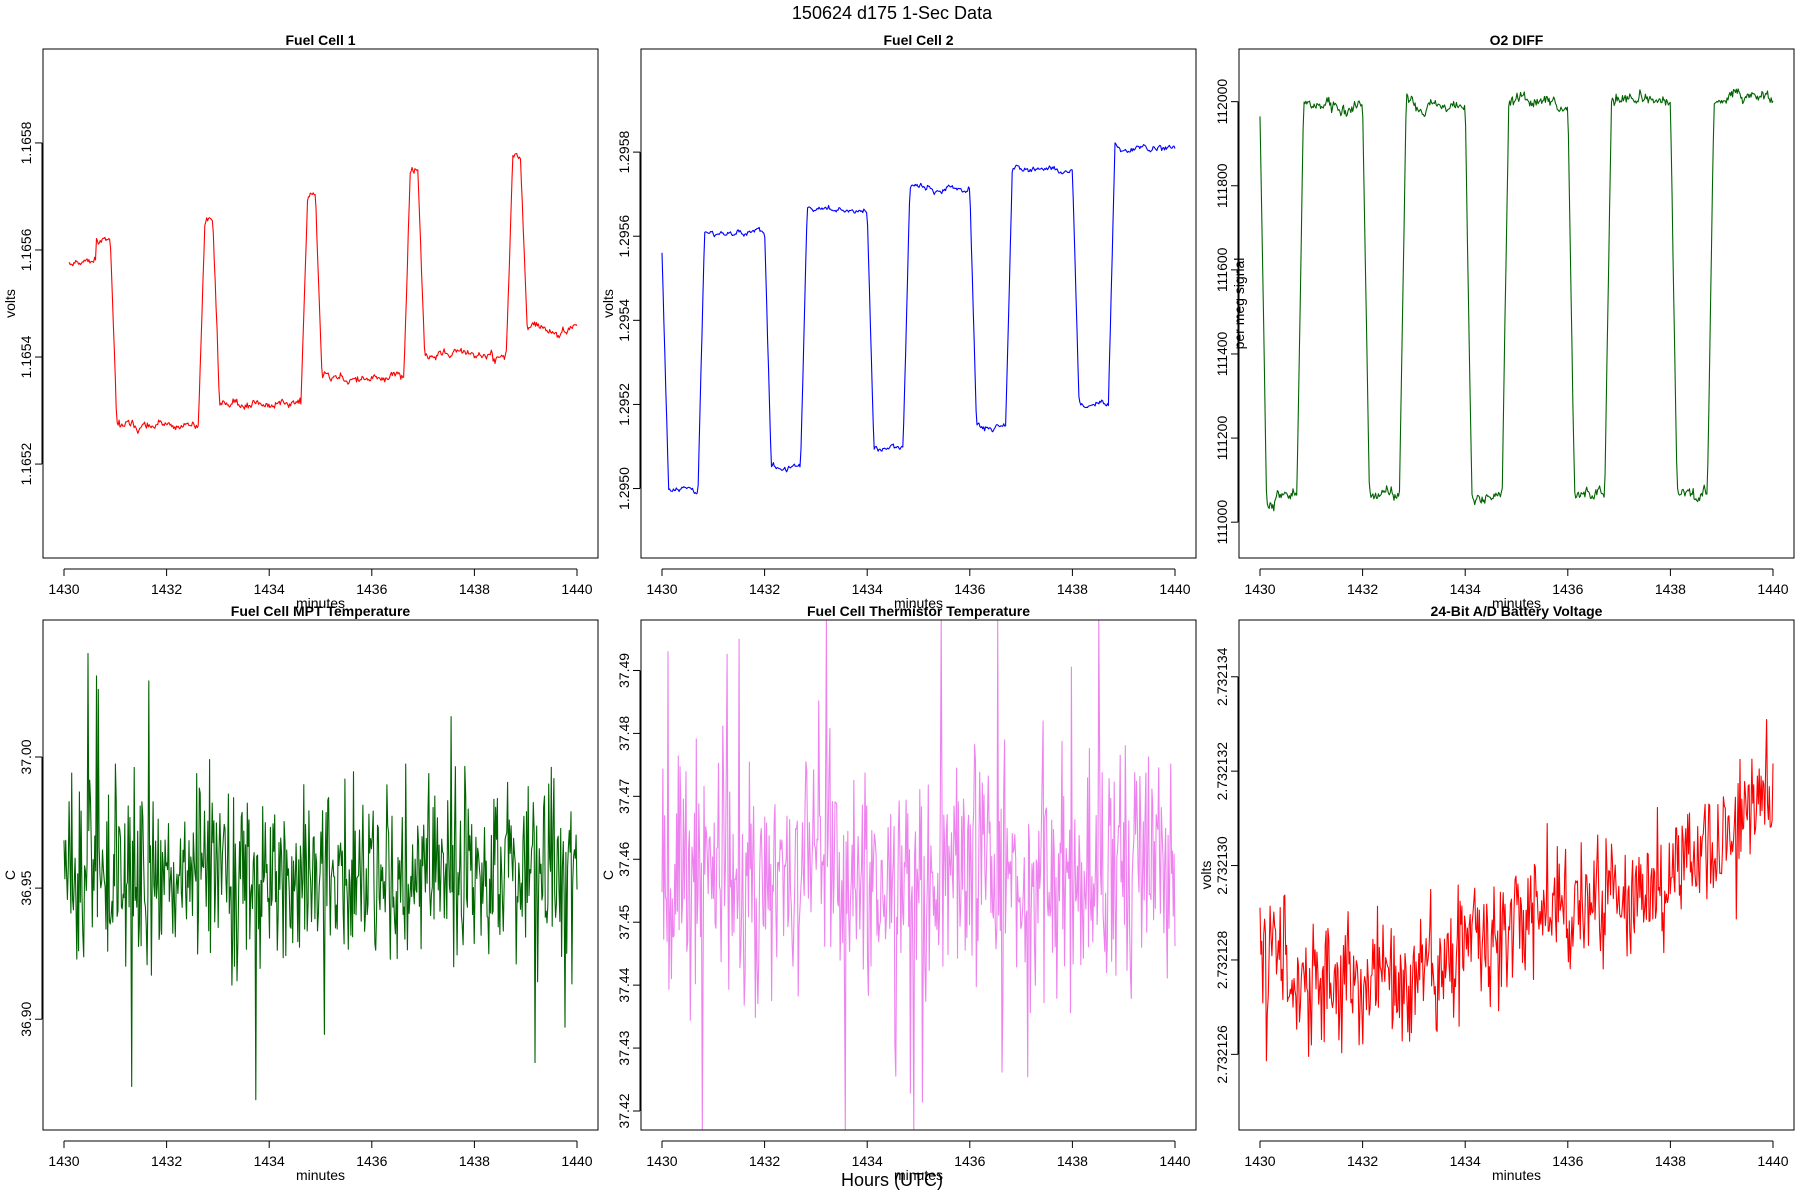 The width and height of the screenshot is (1800, 1200). What do you see at coordinates (624, 1110) in the screenshot?
I see `y-tick-label: 37.42` at bounding box center [624, 1110].